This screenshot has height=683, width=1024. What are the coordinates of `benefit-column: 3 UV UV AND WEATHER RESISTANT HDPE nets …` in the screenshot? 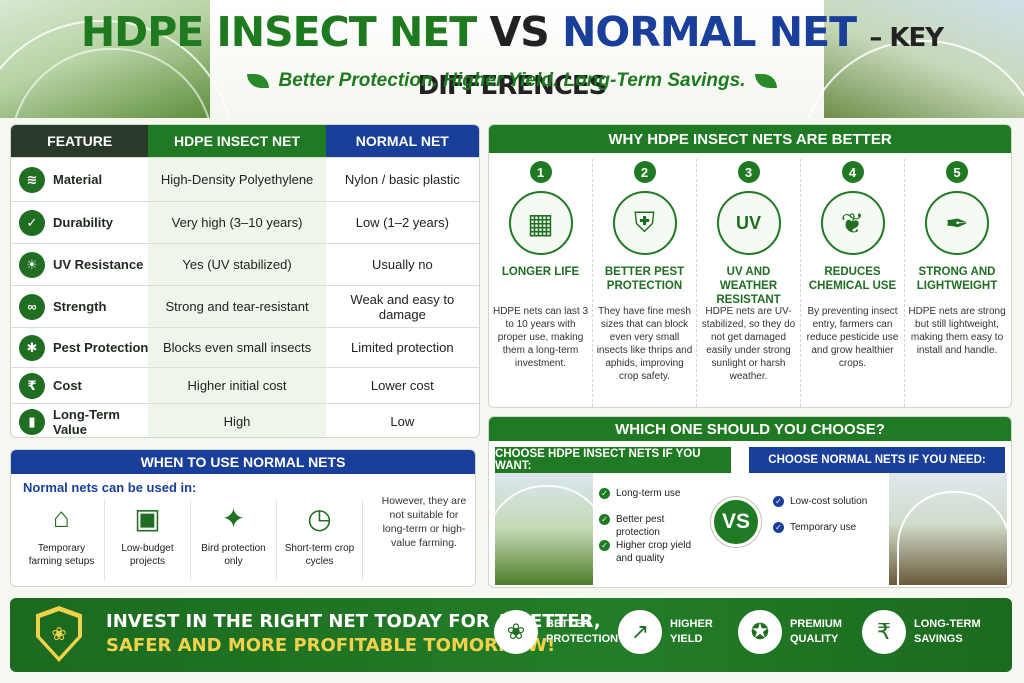 It's located at (749, 283).